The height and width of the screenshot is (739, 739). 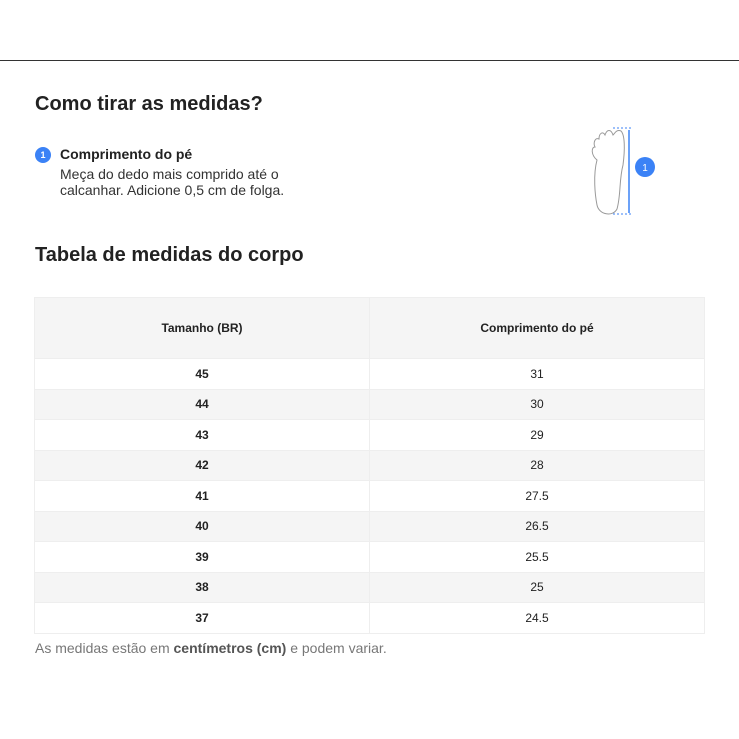 I want to click on table-row: 42 28, so click(x=369, y=465).